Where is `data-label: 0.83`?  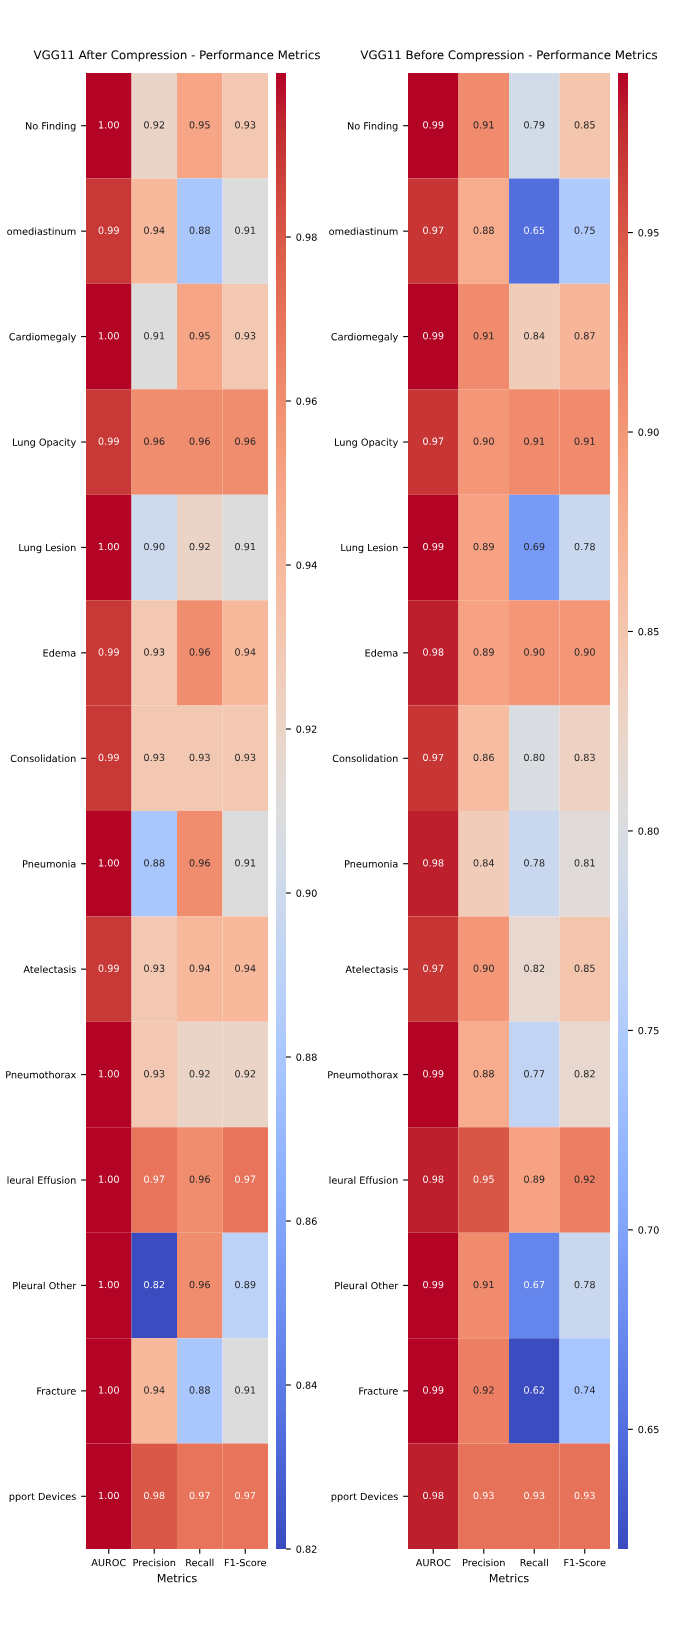
data-label: 0.83 is located at coordinates (584, 757).